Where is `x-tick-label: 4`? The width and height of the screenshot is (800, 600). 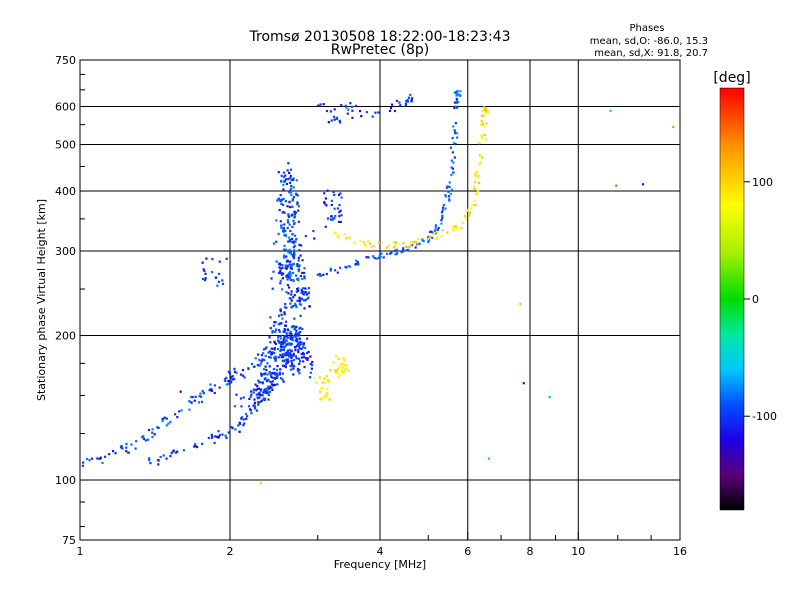
x-tick-label: 4 is located at coordinates (380, 551).